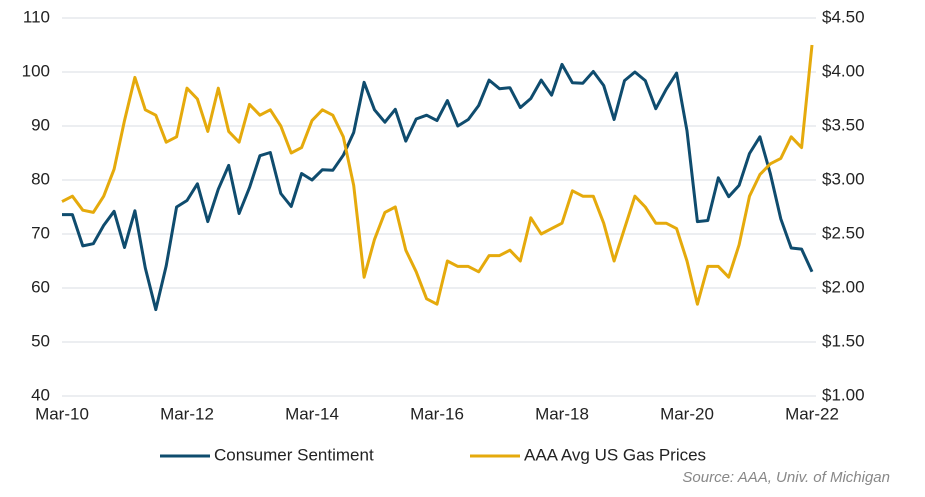 This screenshot has height=497, width=925. I want to click on y2-tick-label: $3.00, so click(843, 178).